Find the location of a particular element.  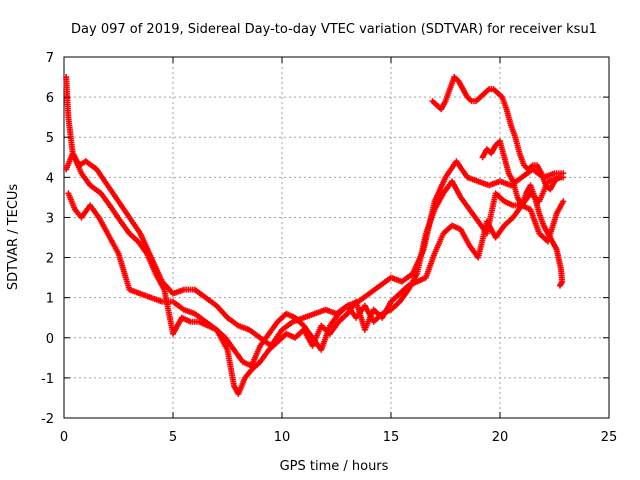

y-tick-label: -1 is located at coordinates (47, 379).